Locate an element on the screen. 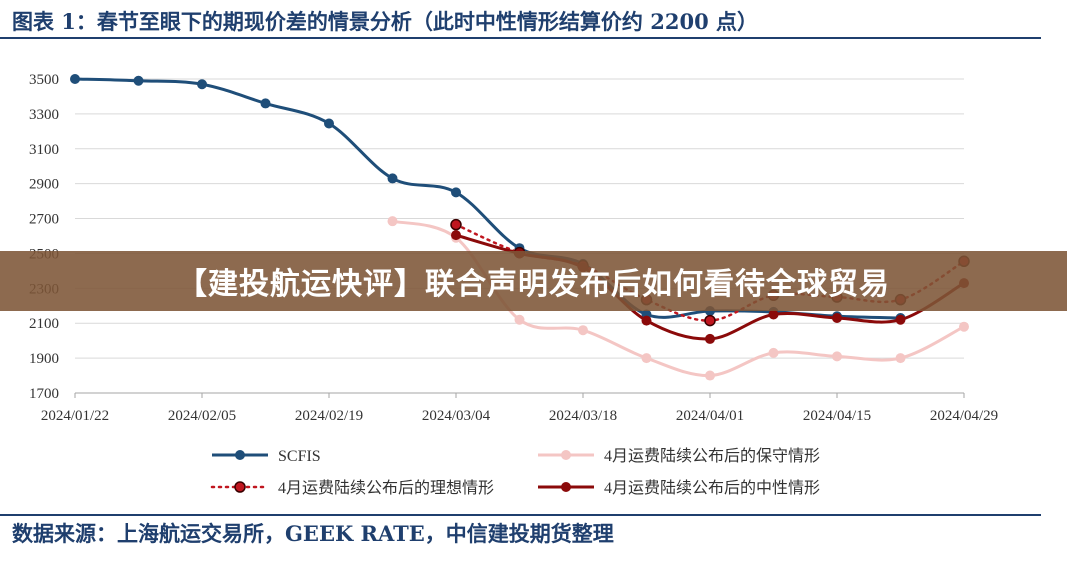  news-banner: 【建投航运快评】联合声明发布后如何看待全球贸易 is located at coordinates (533, 281).